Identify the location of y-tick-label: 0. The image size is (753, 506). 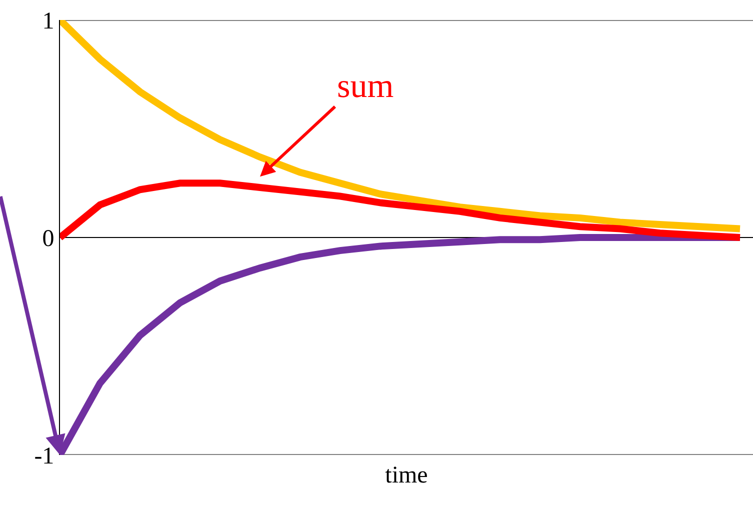
(48, 239).